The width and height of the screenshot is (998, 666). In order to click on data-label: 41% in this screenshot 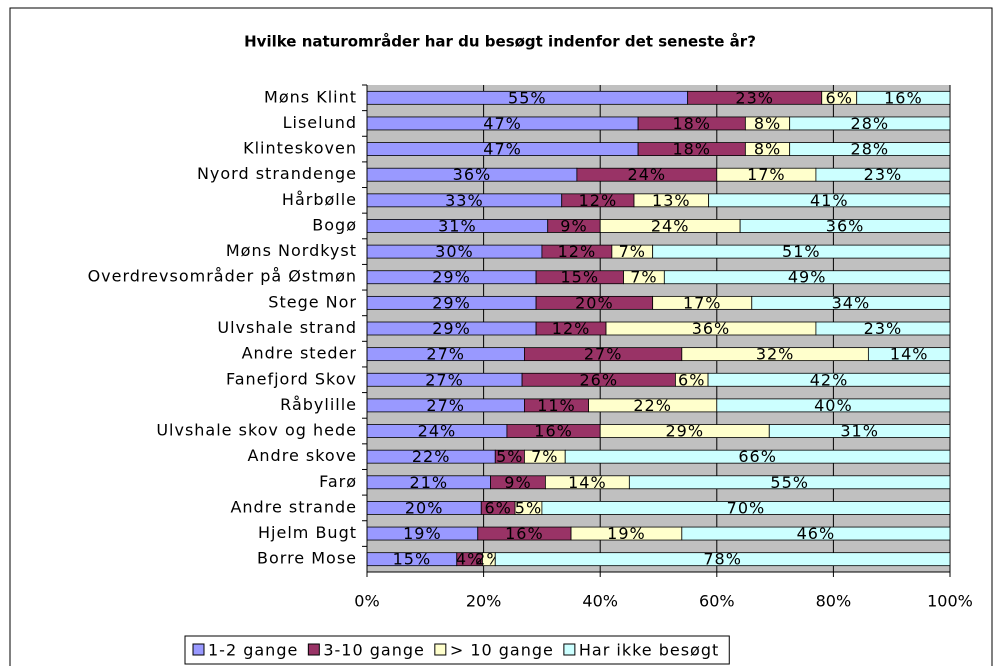, I will do `click(829, 200)`.